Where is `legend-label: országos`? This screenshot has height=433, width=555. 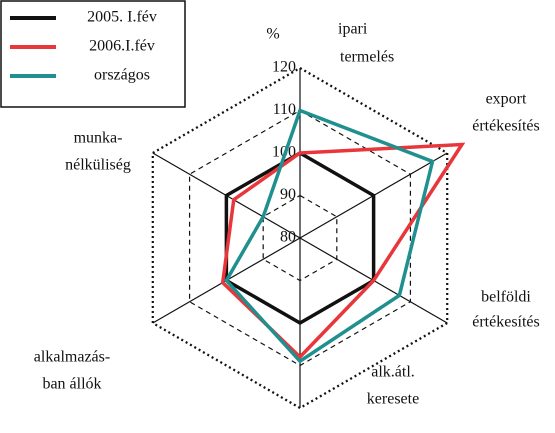 legend-label: országos is located at coordinates (122, 75).